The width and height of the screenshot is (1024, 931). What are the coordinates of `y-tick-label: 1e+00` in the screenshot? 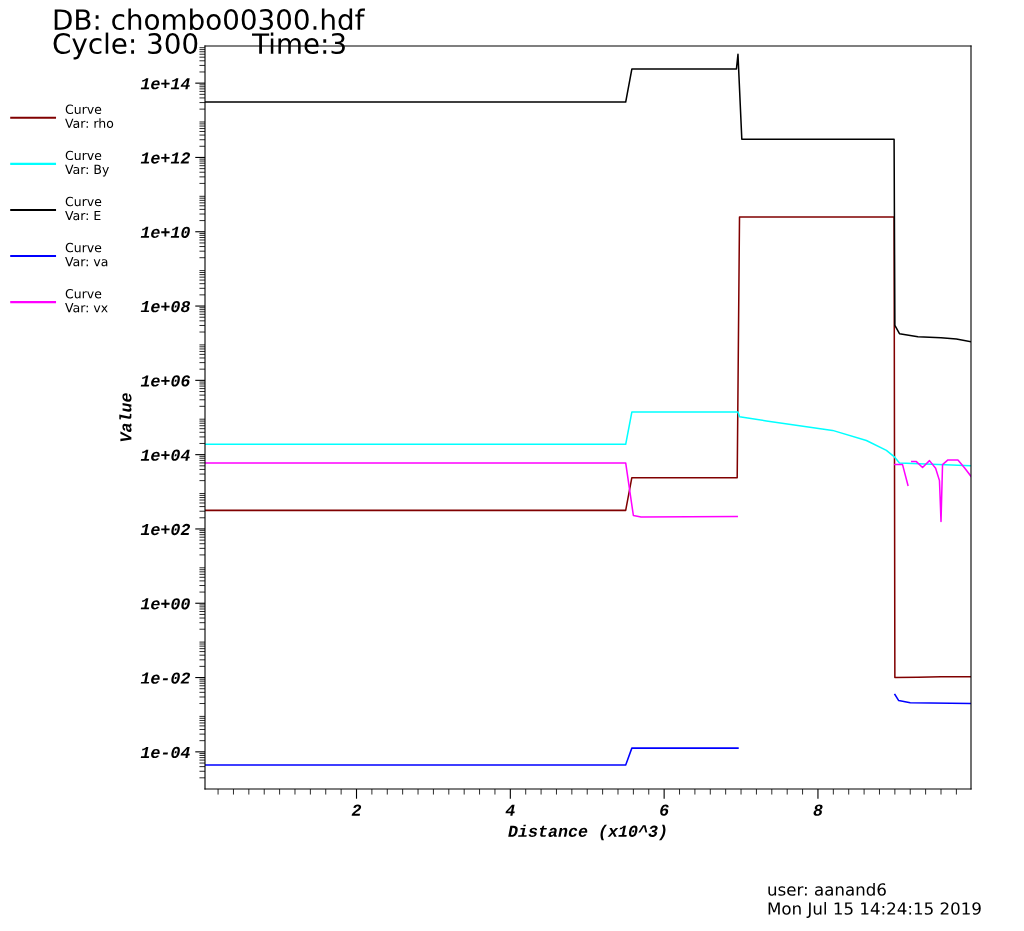 It's located at (165, 604).